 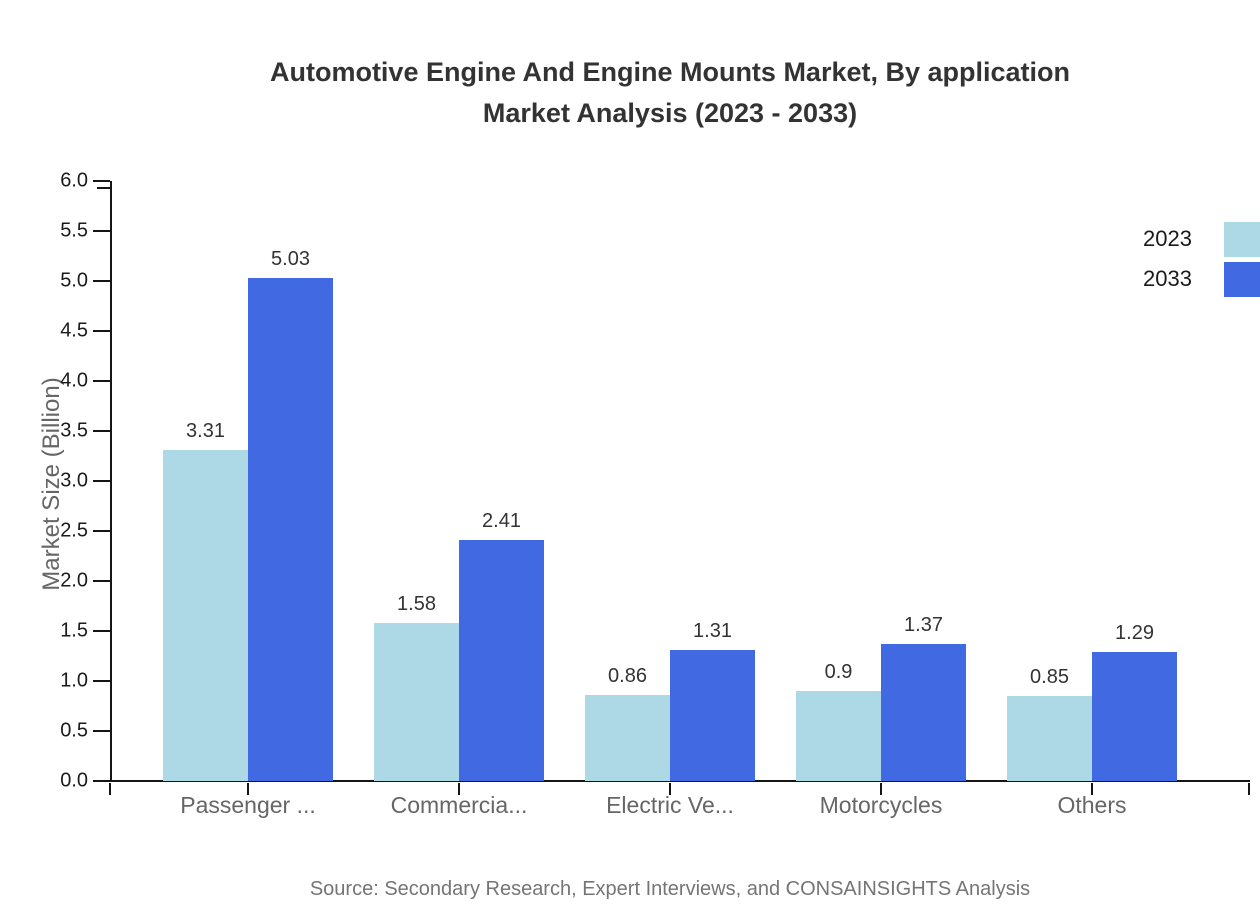 What do you see at coordinates (923, 625) in the screenshot?
I see `bar-value-label-2033-4: 1.37` at bounding box center [923, 625].